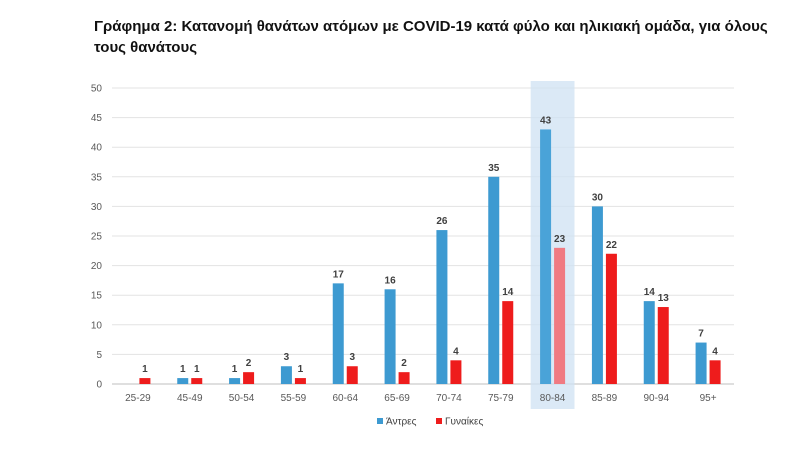  I want to click on data-label: 17, so click(339, 274).